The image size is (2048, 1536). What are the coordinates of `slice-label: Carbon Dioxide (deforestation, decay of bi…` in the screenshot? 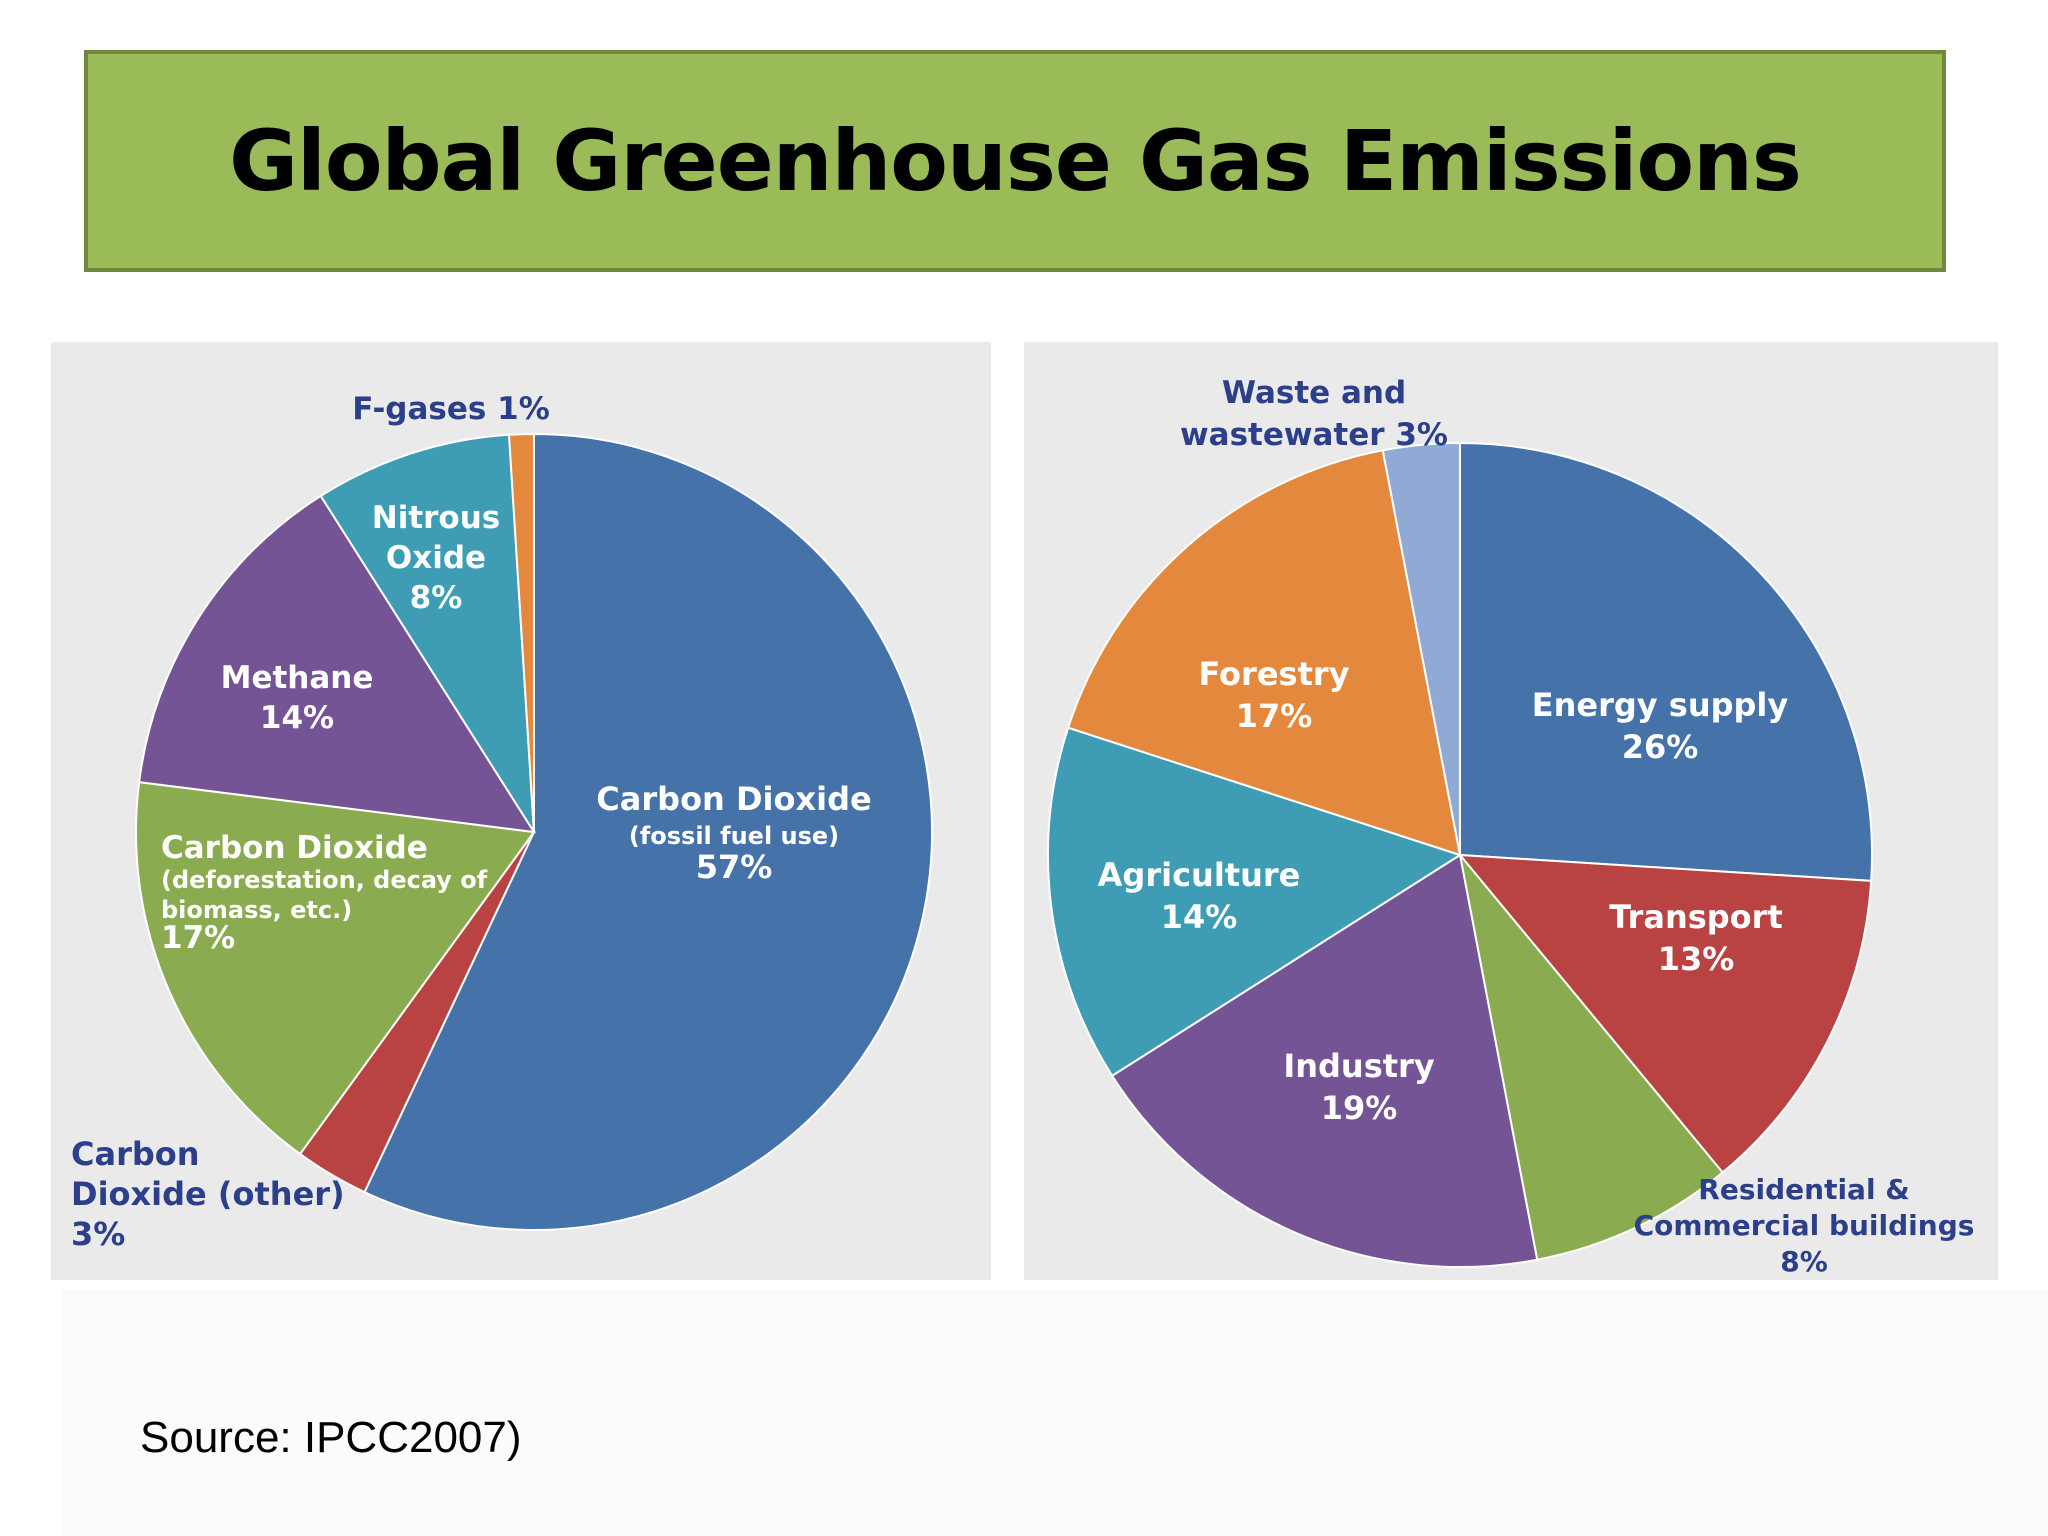 It's located at (324, 893).